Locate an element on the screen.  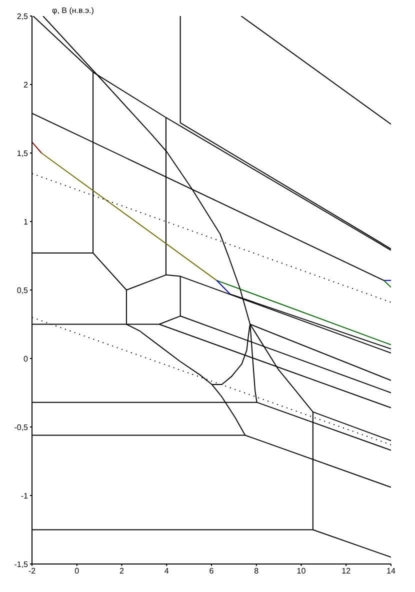
y-tick-label: 2 is located at coordinates (26, 85).